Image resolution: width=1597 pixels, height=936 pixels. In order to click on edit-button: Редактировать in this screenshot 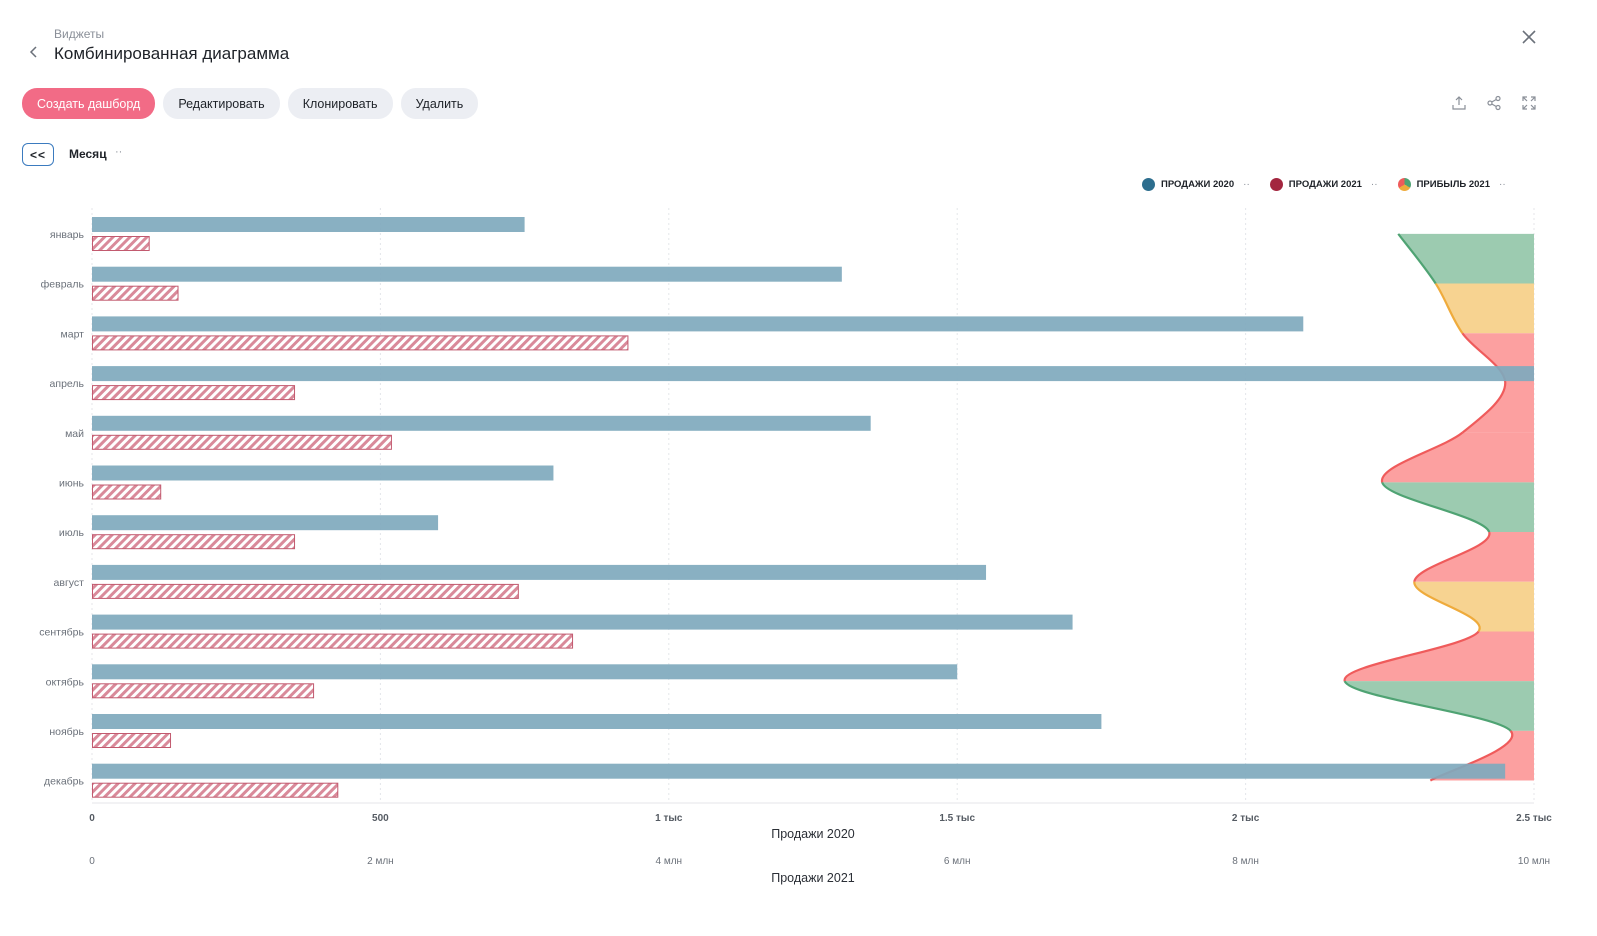, I will do `click(221, 103)`.